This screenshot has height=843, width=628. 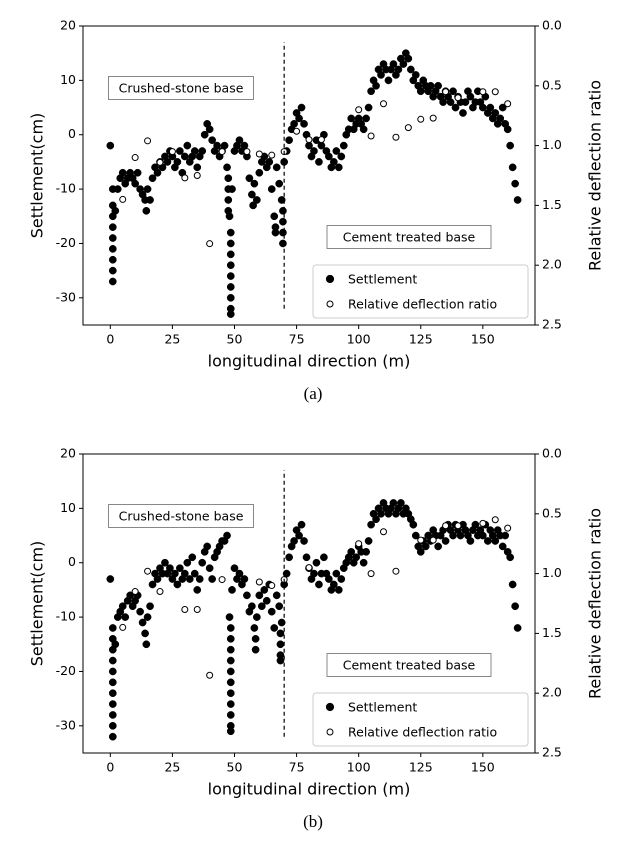 I want to click on y-axis-label: Settlement(cm), so click(x=37, y=604).